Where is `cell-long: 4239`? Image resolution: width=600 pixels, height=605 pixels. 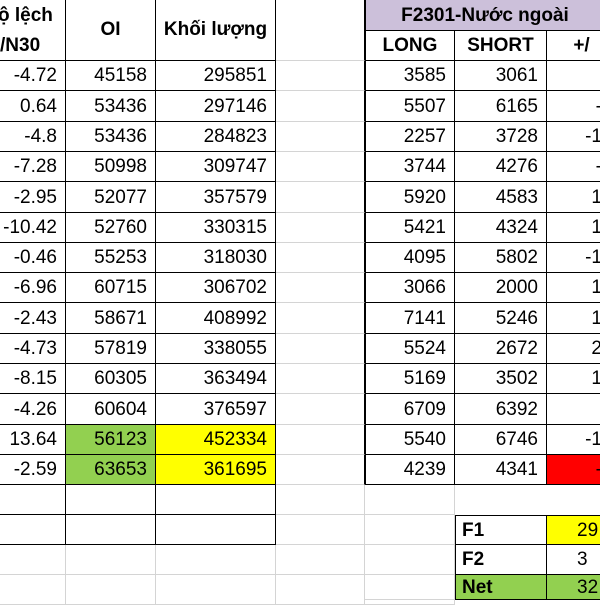
cell-long: 4239 is located at coordinates (410, 470).